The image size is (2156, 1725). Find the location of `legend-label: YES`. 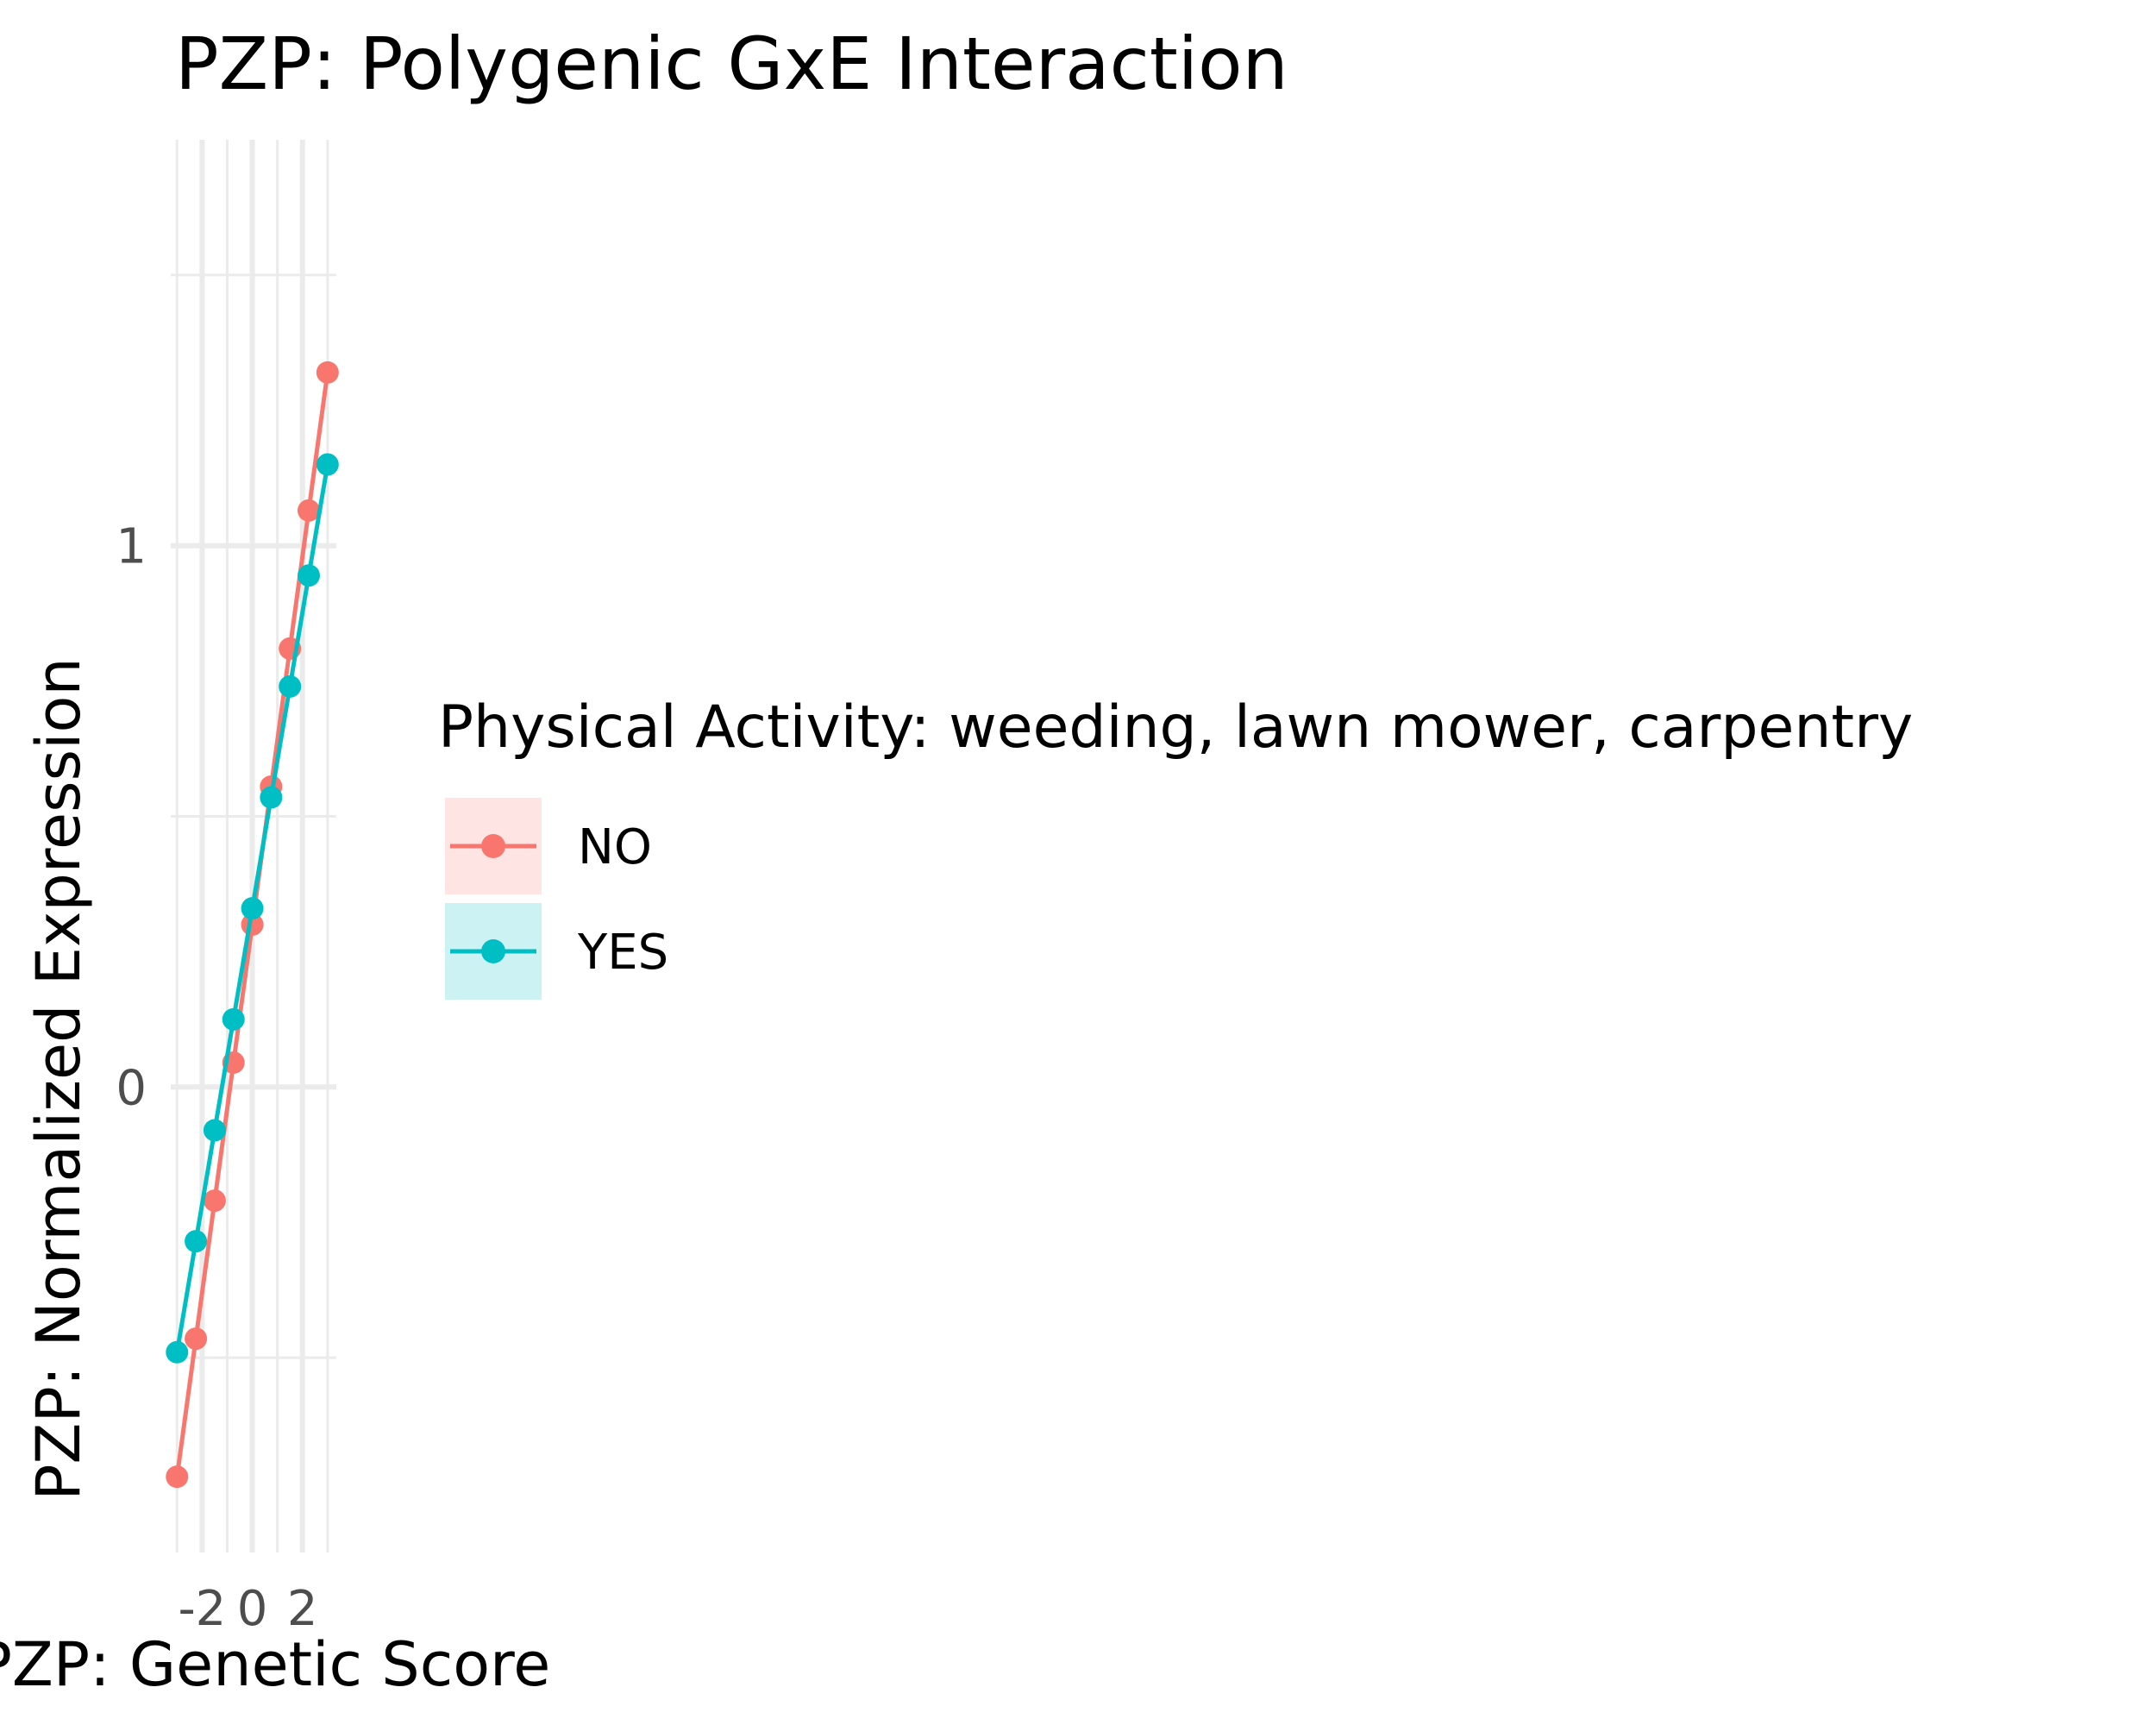

legend-label: YES is located at coordinates (622, 953).